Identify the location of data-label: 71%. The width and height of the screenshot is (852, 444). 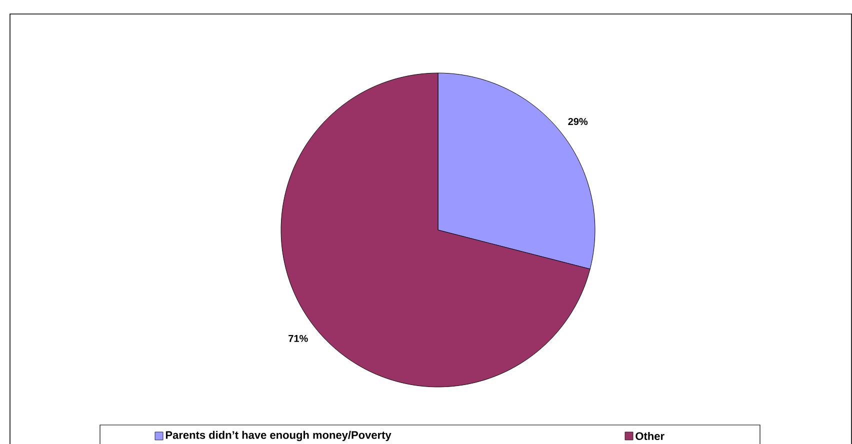
(298, 338).